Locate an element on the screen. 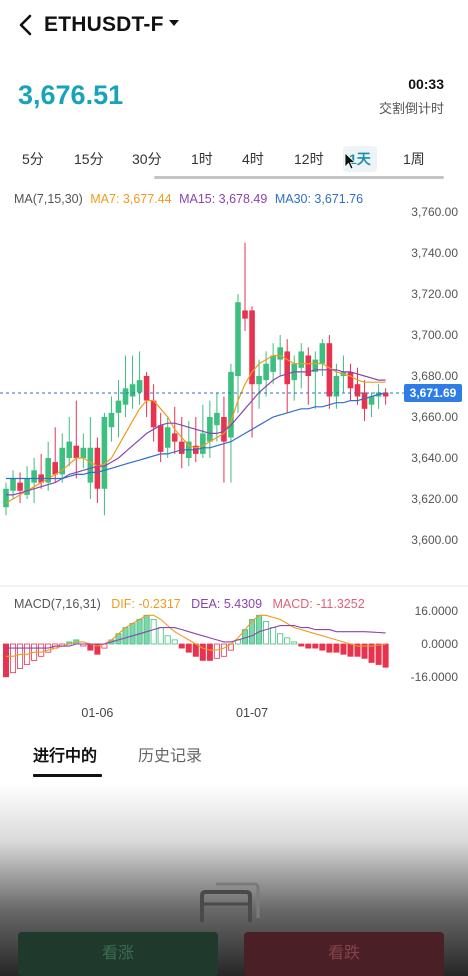  tab-15m: 15分 is located at coordinates (89, 159).